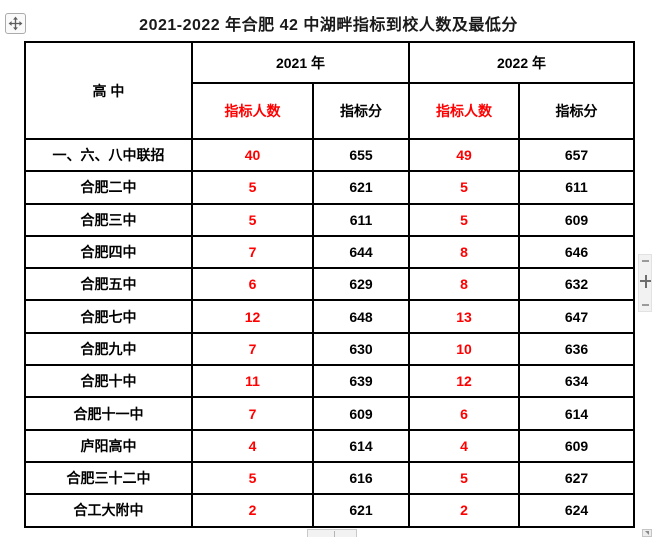  What do you see at coordinates (361, 381) in the screenshot?
I see `score-value-cell: 639` at bounding box center [361, 381].